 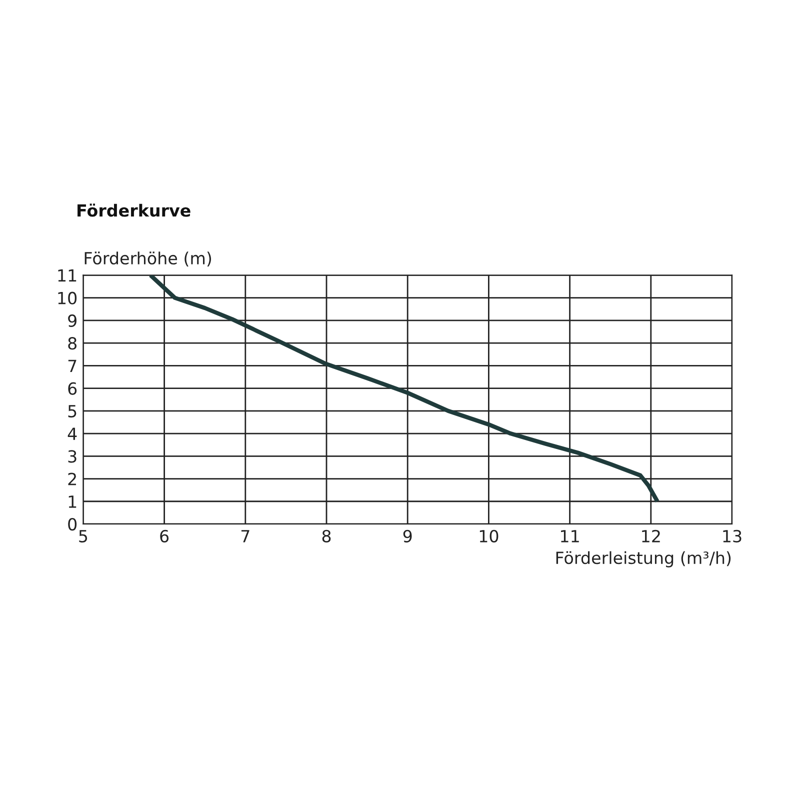 I want to click on x-tick-label: 13, so click(x=732, y=536).